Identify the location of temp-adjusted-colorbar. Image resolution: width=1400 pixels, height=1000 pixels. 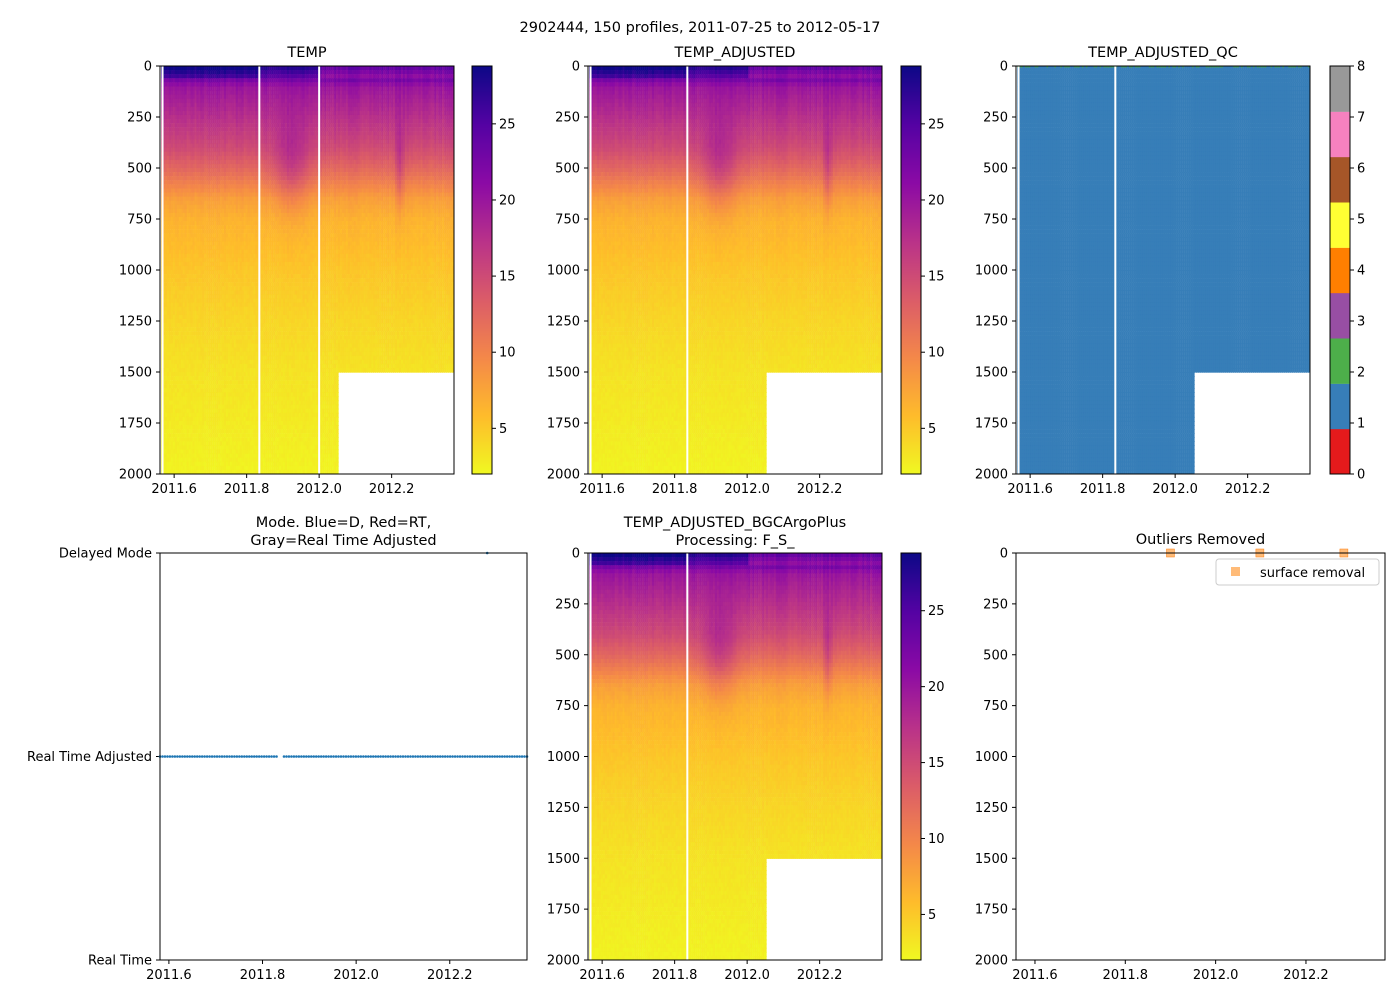
(911, 270).